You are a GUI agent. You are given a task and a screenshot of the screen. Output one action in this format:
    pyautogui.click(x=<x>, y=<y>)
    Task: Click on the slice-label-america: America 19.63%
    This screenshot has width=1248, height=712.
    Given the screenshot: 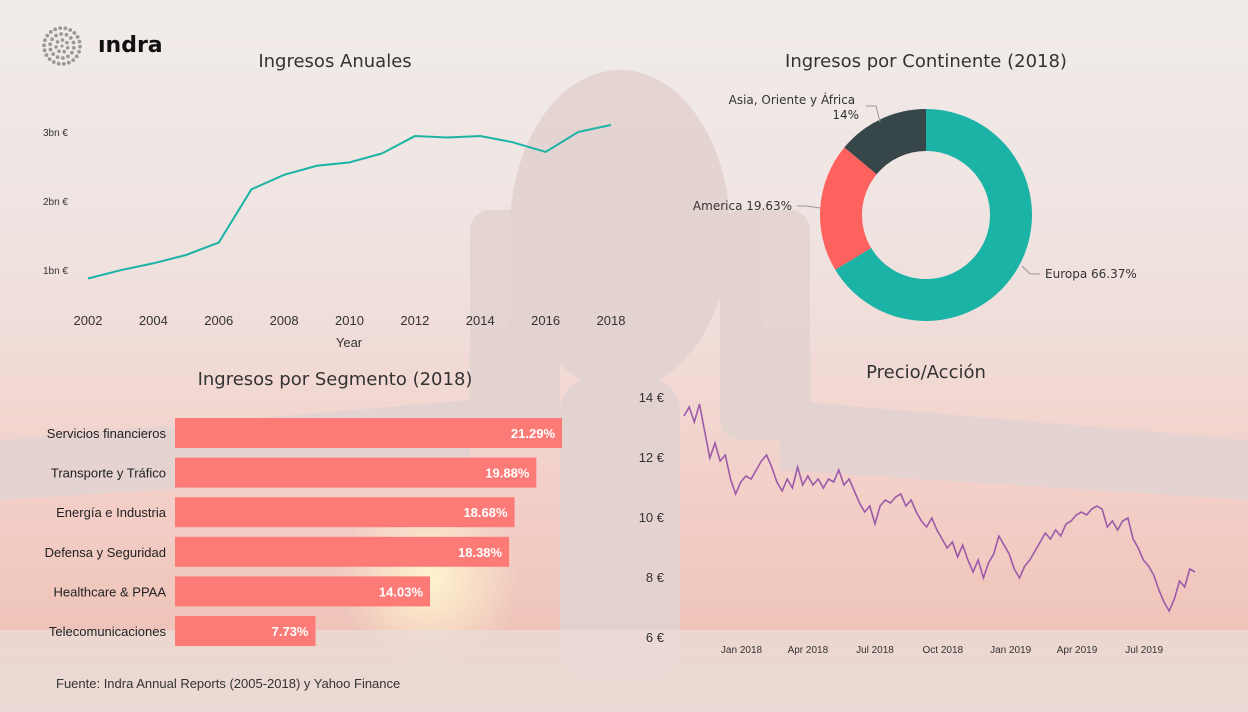 What is the action you would take?
    pyautogui.click(x=742, y=206)
    